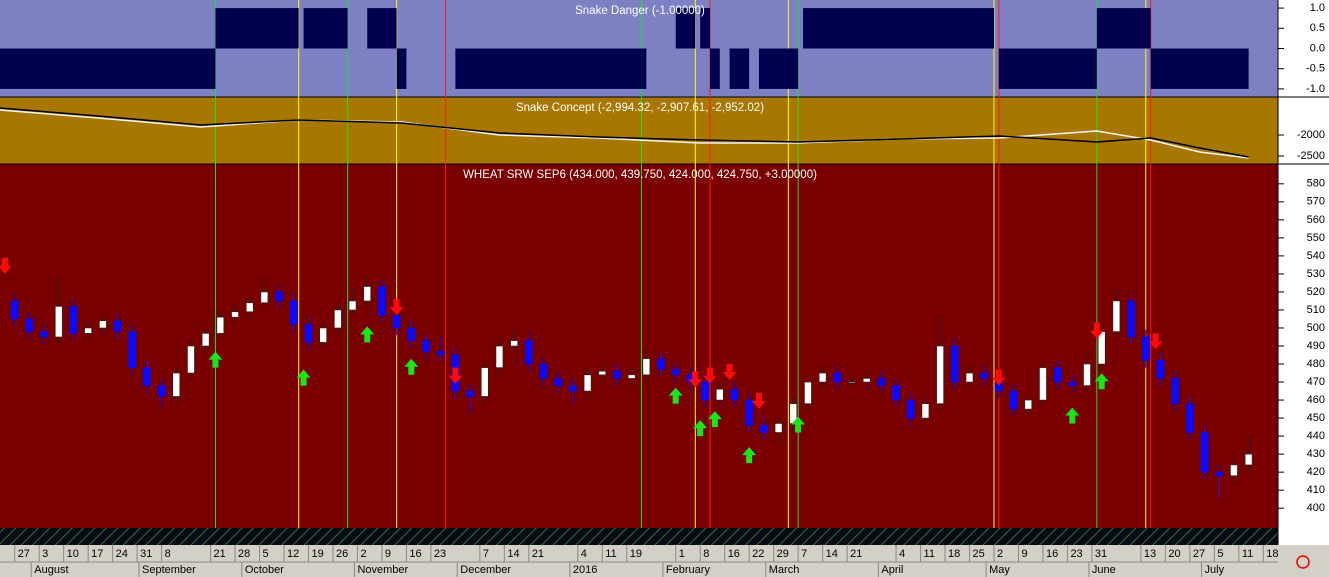 Image resolution: width=1329 pixels, height=577 pixels. What do you see at coordinates (804, 554) in the screenshot?
I see `x-tick-label: 7` at bounding box center [804, 554].